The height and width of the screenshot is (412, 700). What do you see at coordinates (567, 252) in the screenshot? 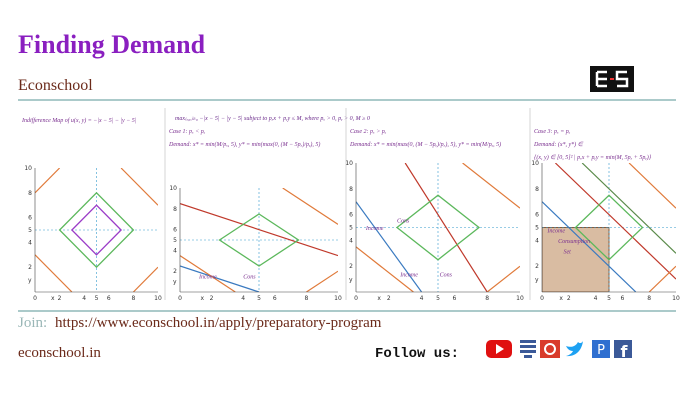
I see `annotation: Set` at bounding box center [567, 252].